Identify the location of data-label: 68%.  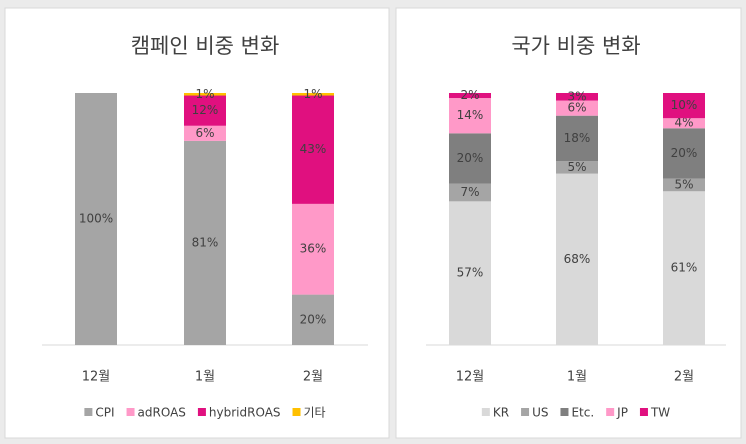
(577, 259).